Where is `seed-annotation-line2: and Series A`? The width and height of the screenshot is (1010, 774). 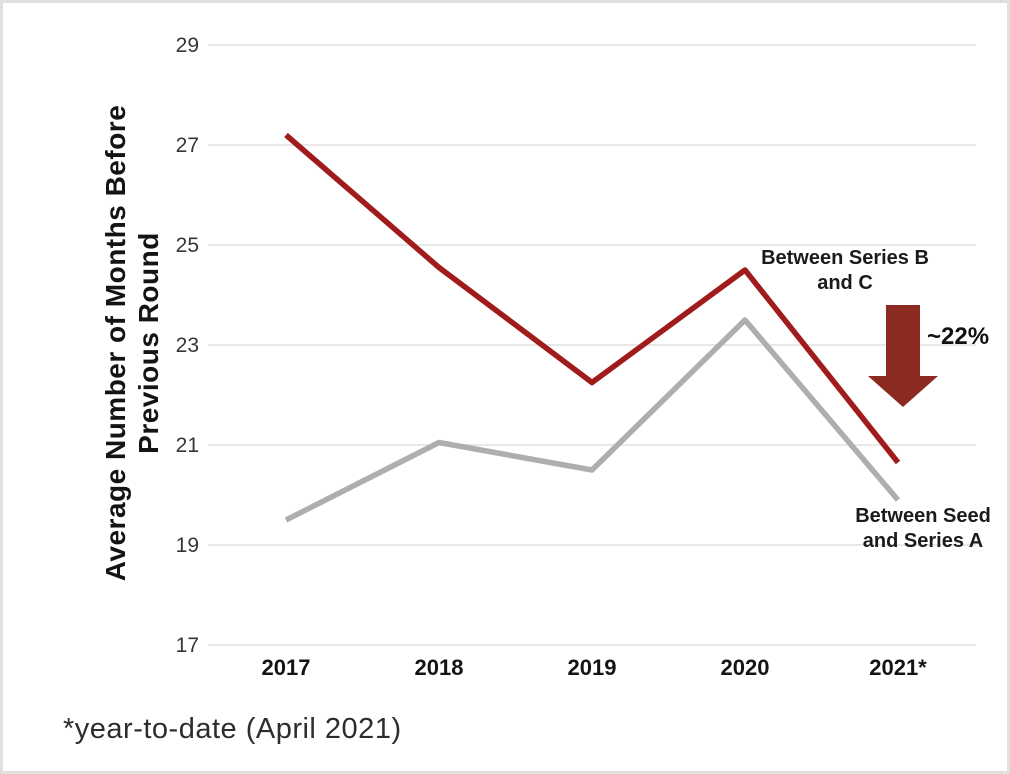 seed-annotation-line2: and Series A is located at coordinates (923, 541).